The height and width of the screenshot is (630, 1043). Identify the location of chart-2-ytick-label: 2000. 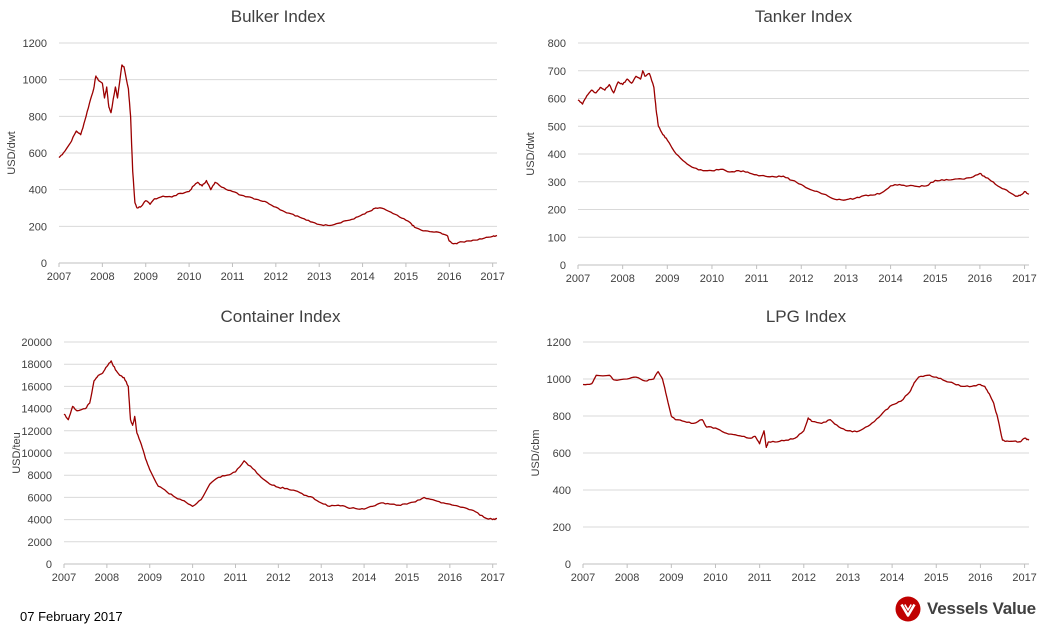
(40, 543).